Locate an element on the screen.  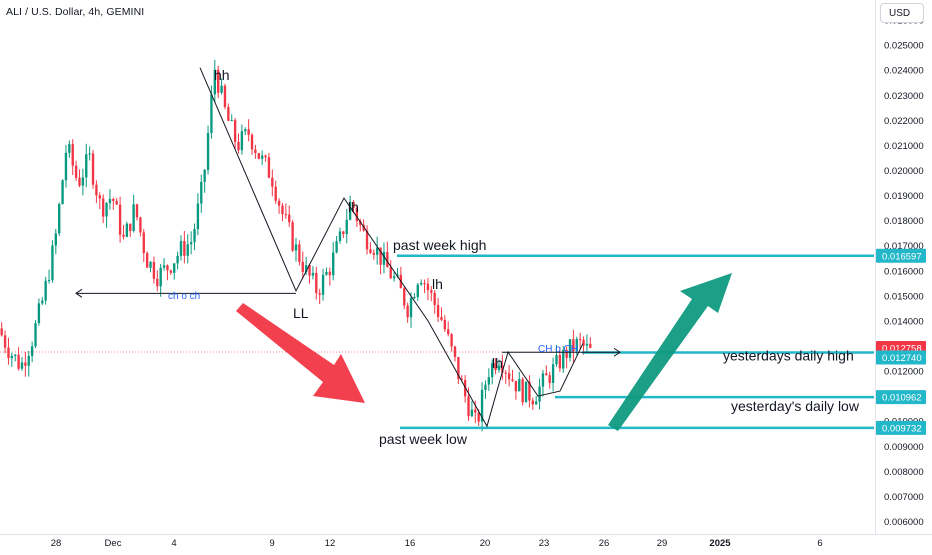
price-badge-label: 0.012758 is located at coordinates (902, 349).